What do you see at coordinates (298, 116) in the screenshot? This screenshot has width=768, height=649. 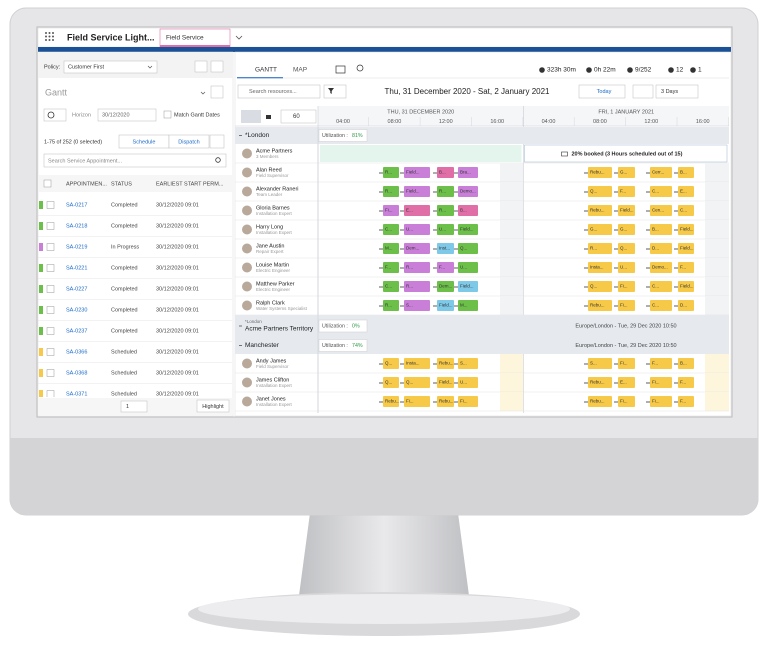 I see `zoom-select` at bounding box center [298, 116].